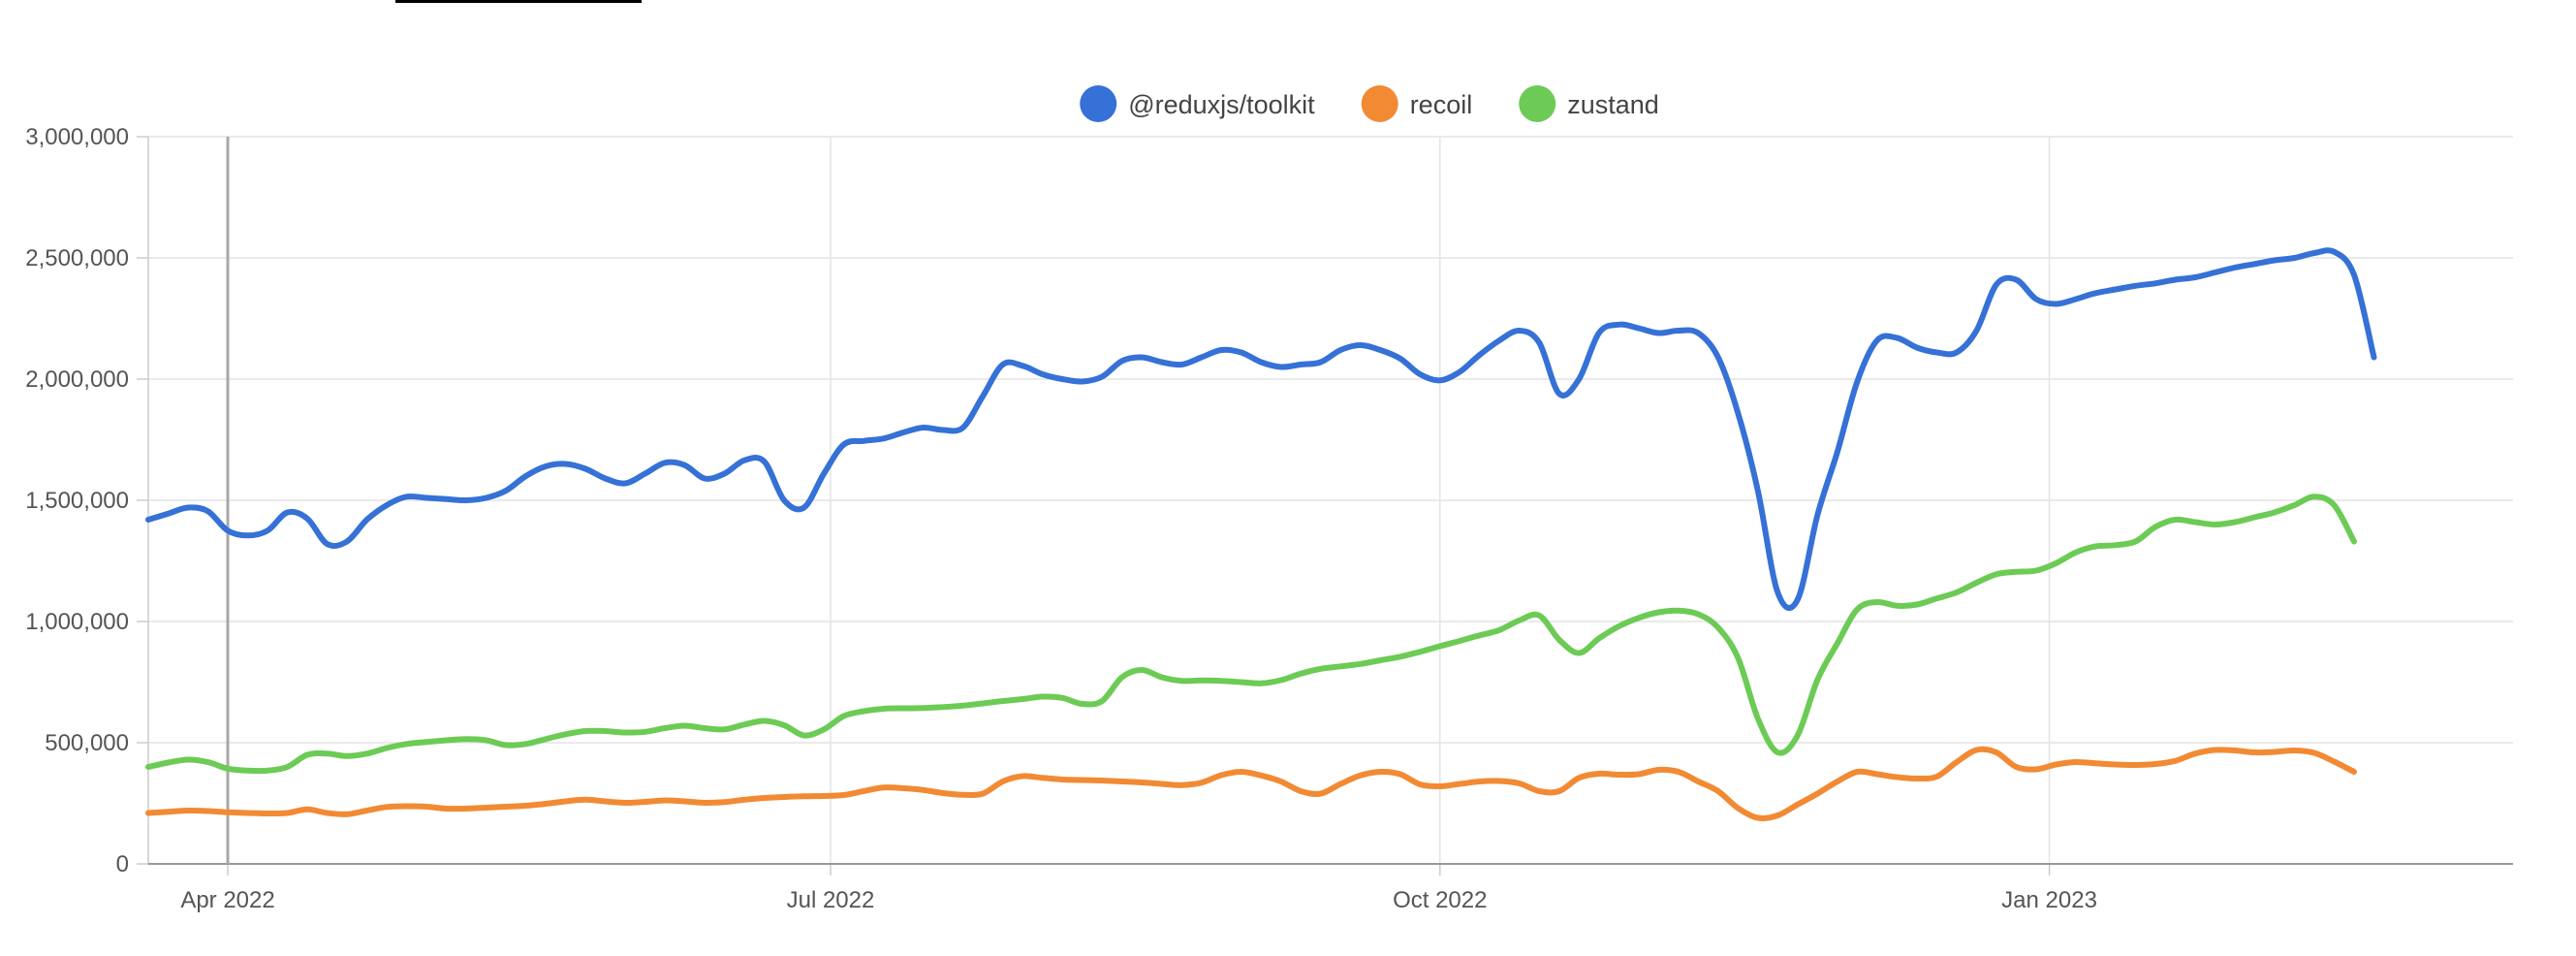  I want to click on x-axis-tick-labels: Apr 2022 Jul 2022 Oct 2022 Jan 2023, so click(1138, 900).